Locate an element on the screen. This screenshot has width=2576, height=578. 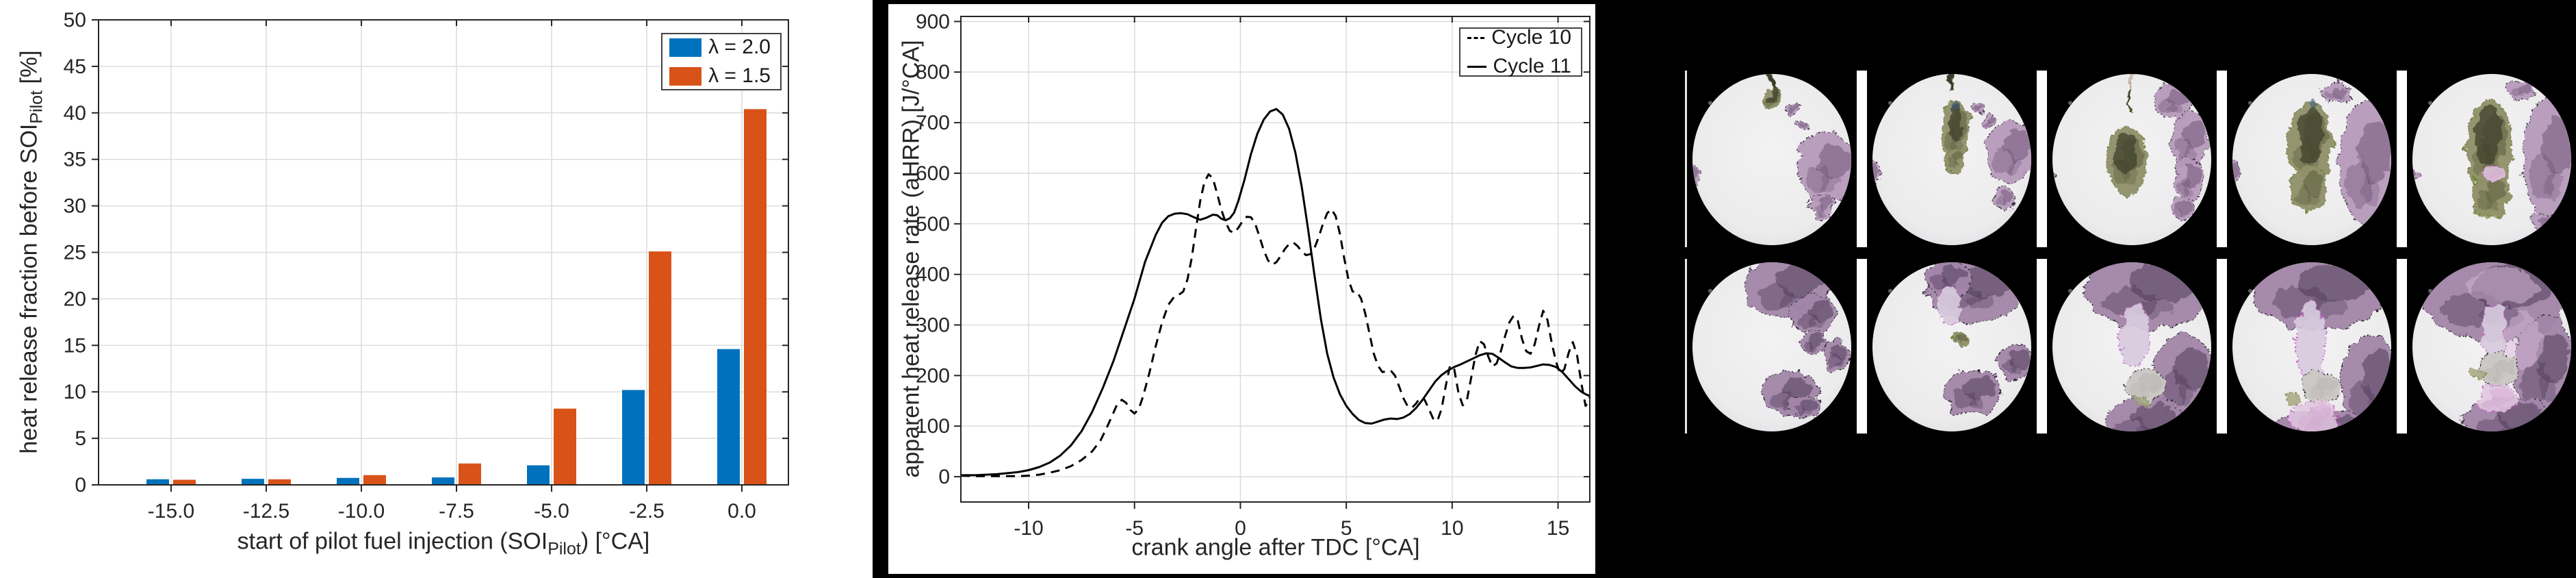
x-tick-label: -7.5 is located at coordinates (456, 511).